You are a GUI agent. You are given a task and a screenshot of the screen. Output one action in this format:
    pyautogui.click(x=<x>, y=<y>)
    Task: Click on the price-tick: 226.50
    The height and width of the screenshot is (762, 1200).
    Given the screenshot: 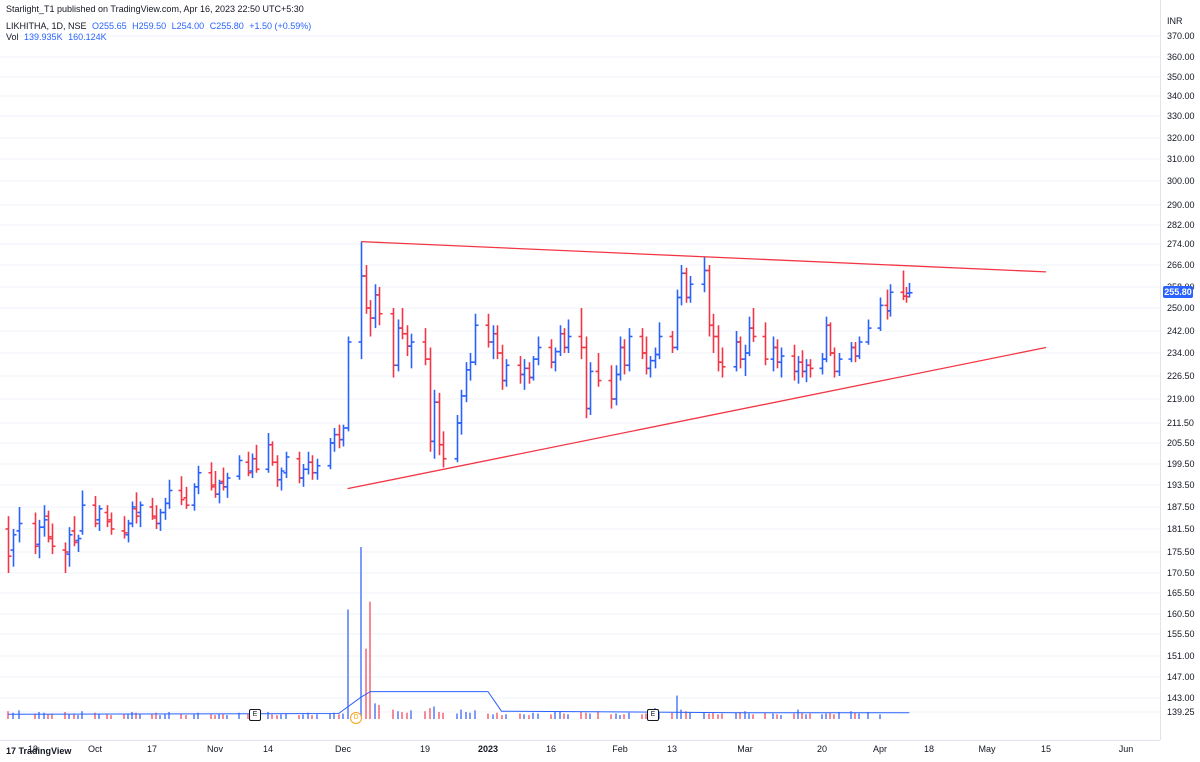 What is the action you would take?
    pyautogui.click(x=1181, y=376)
    